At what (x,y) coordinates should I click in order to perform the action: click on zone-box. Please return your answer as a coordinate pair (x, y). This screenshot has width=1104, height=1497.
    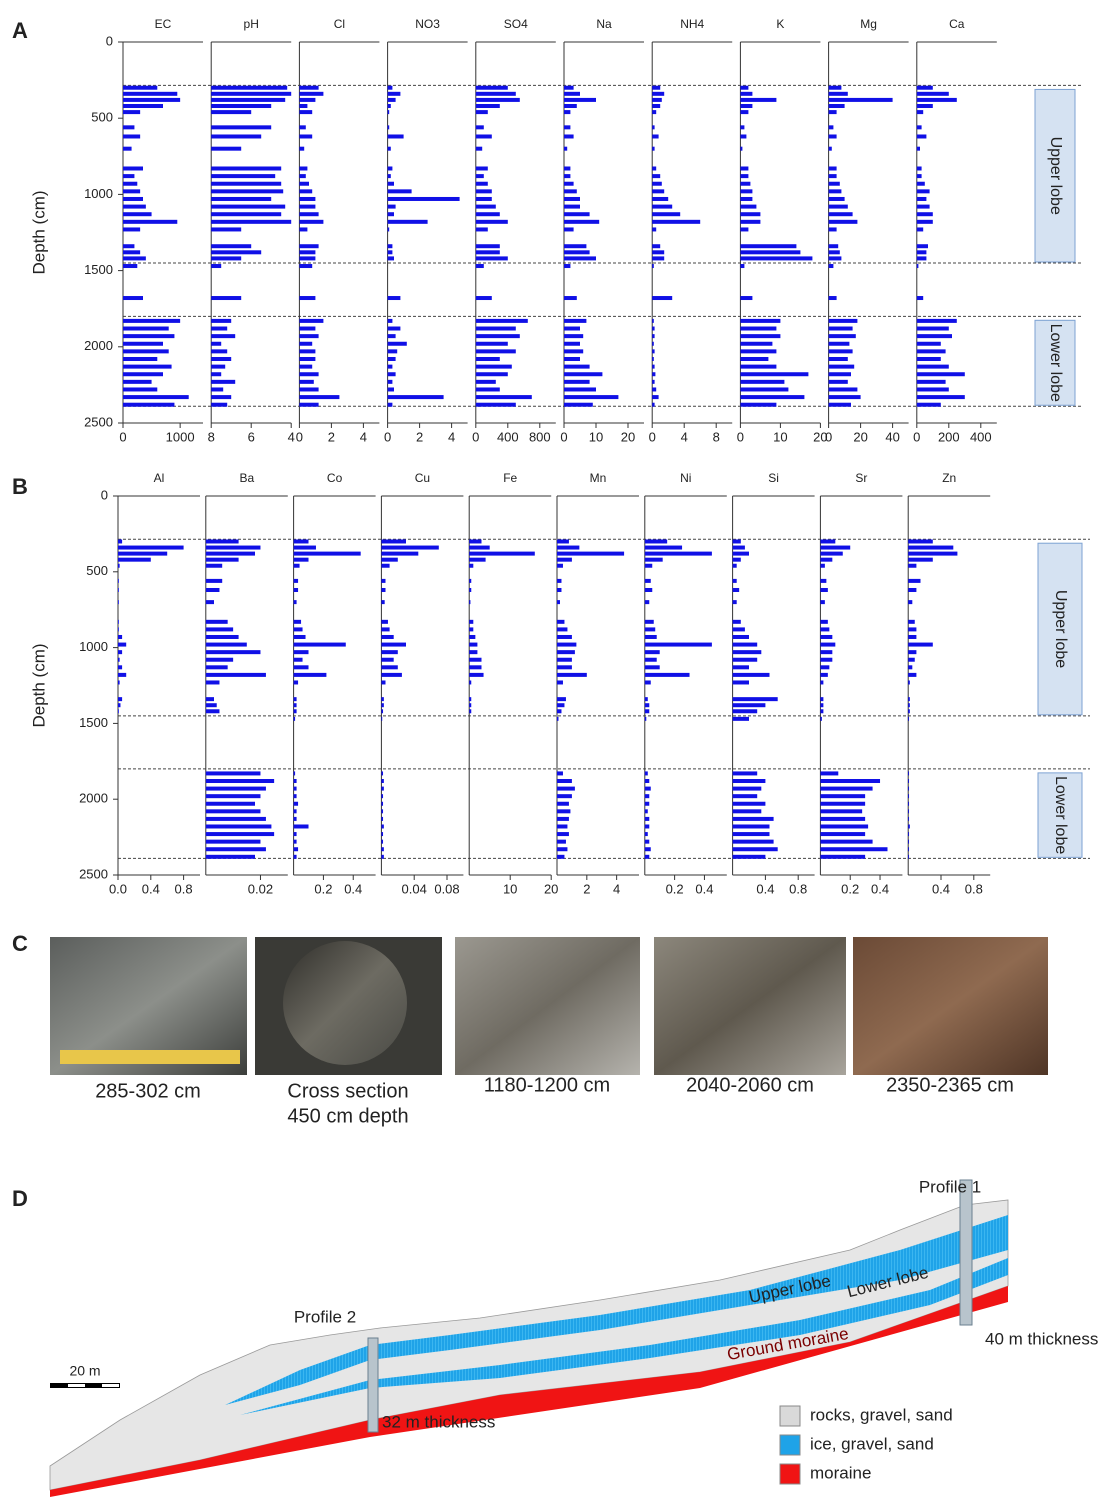
    Looking at the image, I should click on (1060, 629).